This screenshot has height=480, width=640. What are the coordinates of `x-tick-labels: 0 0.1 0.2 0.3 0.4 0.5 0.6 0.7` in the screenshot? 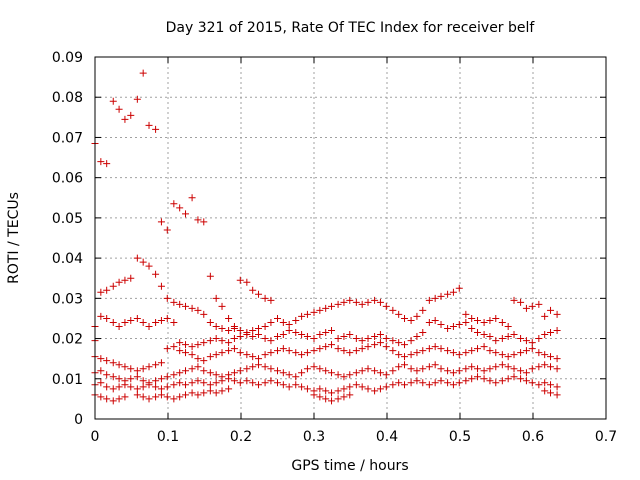 It's located at (354, 437).